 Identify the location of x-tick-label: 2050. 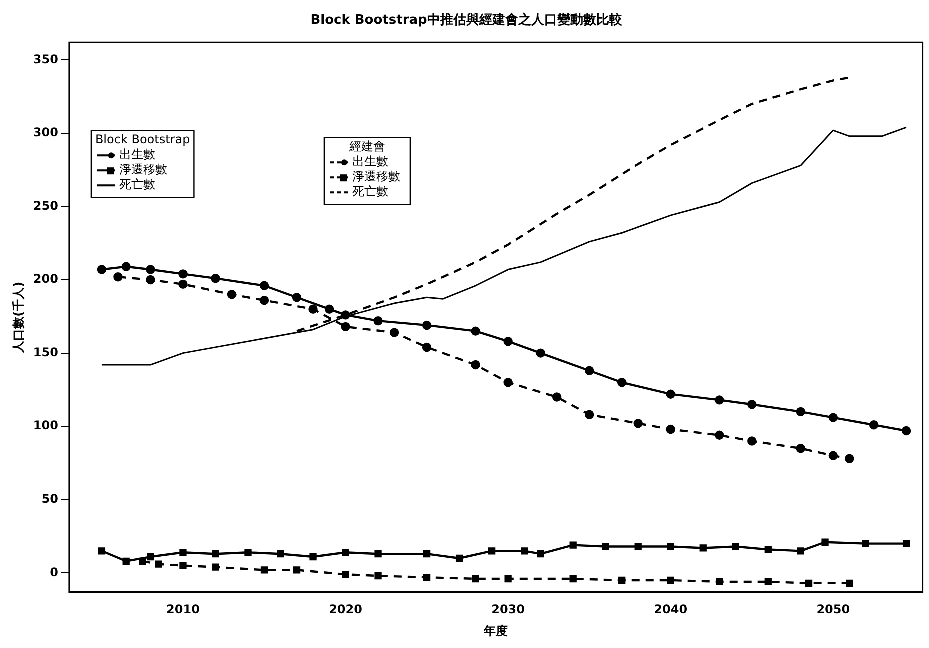
(833, 609).